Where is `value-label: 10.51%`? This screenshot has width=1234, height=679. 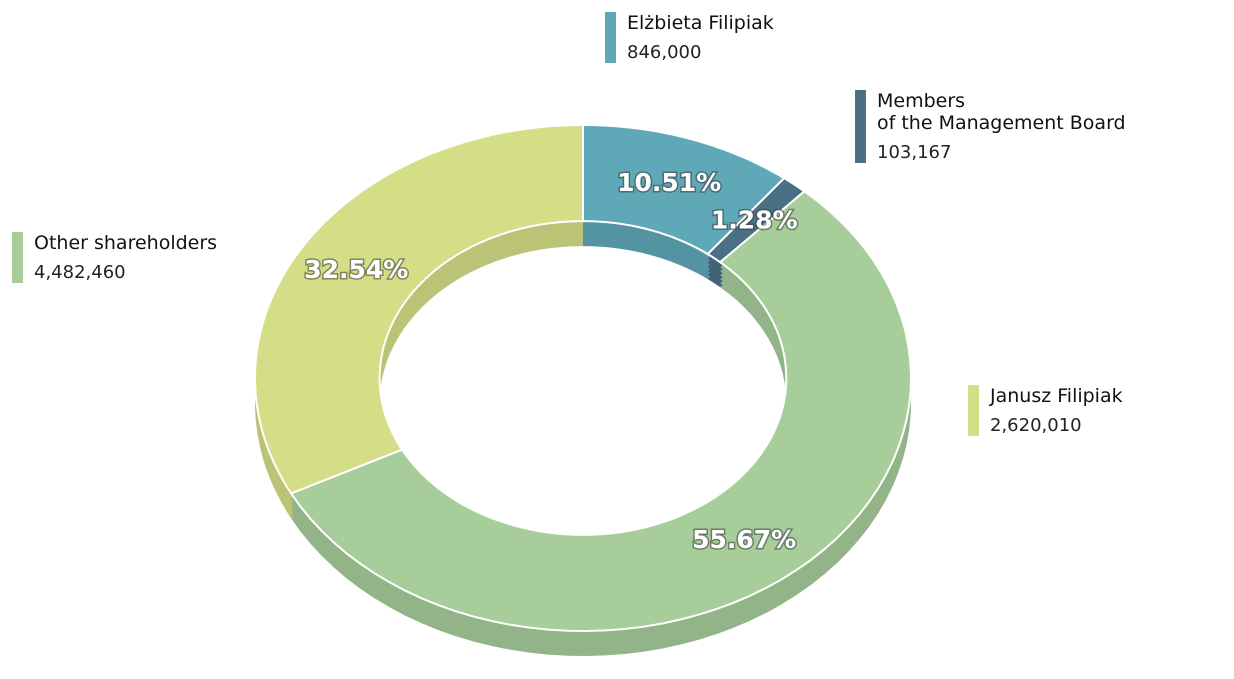 value-label: 10.51% is located at coordinates (669, 182).